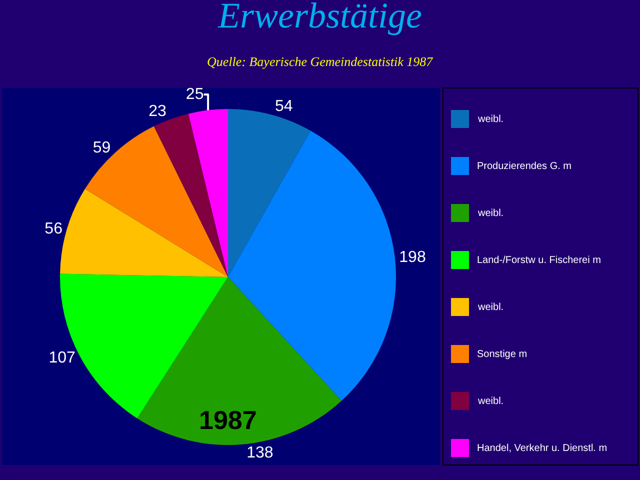  Describe the element at coordinates (524, 166) in the screenshot. I see `legend-label: Produzierendes G. m` at that location.